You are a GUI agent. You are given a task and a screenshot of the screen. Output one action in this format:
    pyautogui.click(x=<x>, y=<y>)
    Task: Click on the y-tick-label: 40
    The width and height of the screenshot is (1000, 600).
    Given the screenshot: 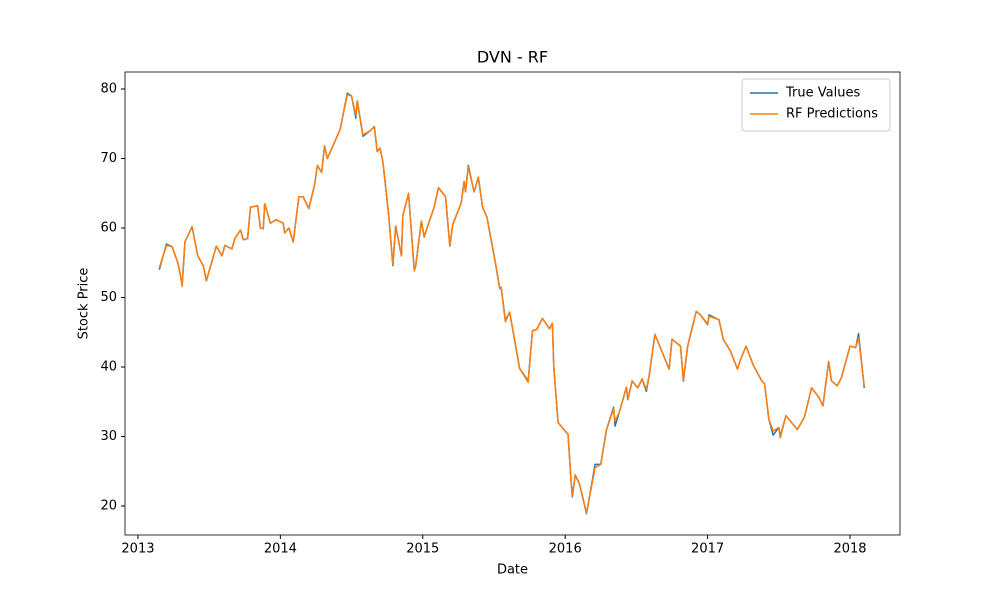 What is the action you would take?
    pyautogui.click(x=108, y=367)
    